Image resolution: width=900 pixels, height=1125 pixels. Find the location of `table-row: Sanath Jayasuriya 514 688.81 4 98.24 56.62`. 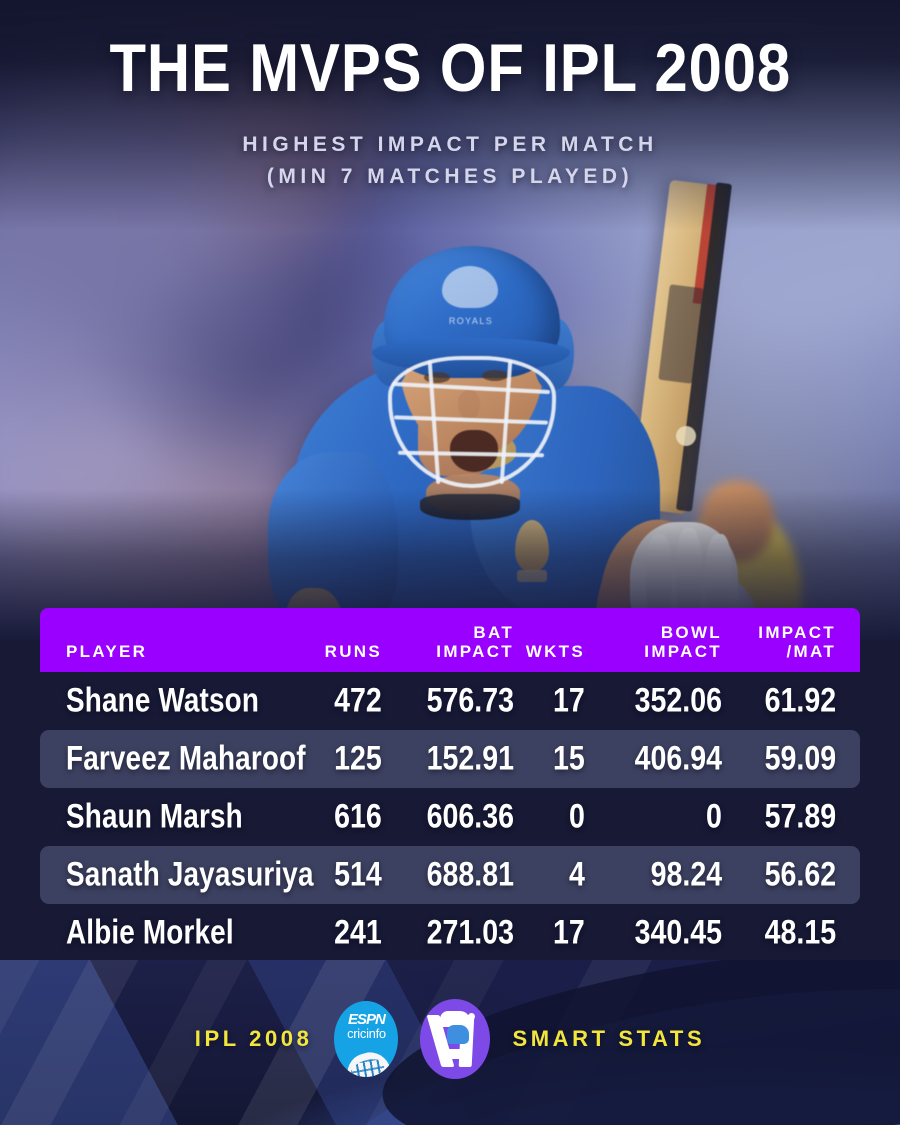

table-row: Sanath Jayasuriya 514 688.81 4 98.24 56.62 is located at coordinates (450, 875).